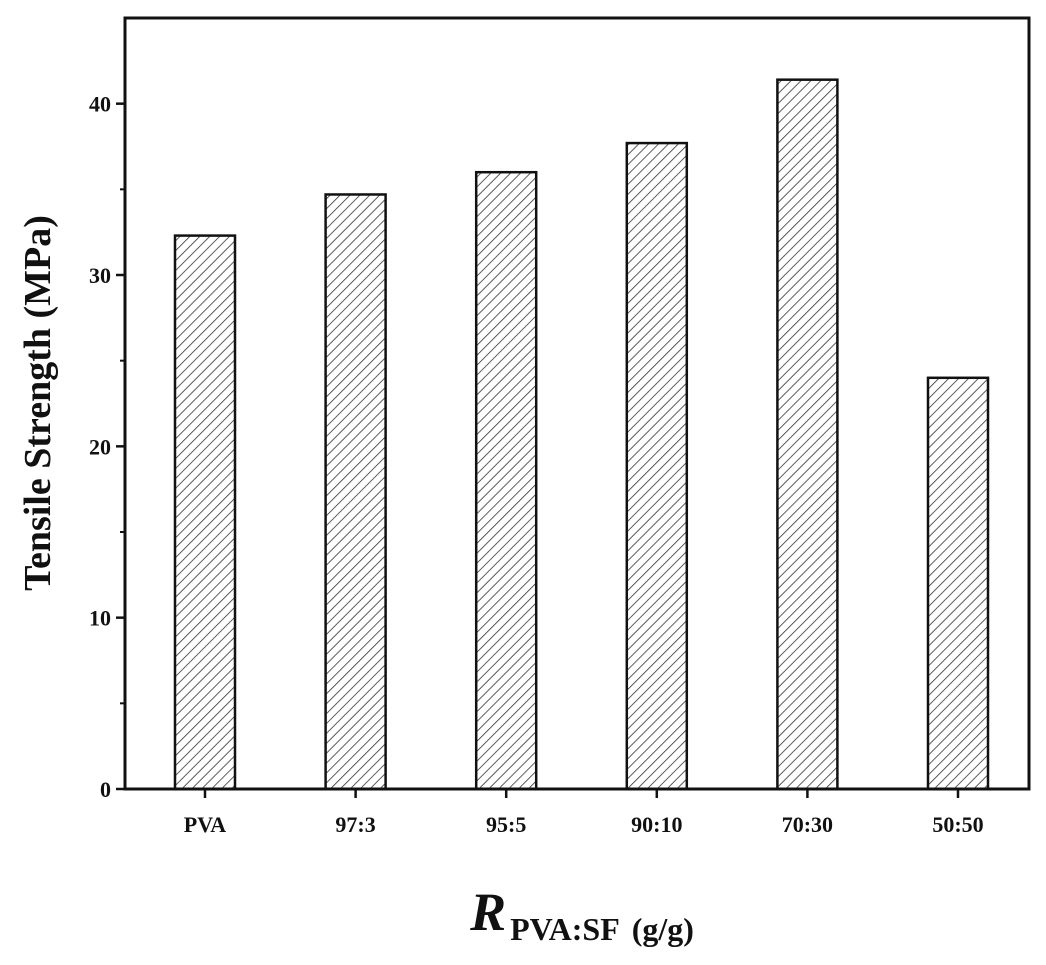 The image size is (1046, 965). I want to click on y-axis: 0 10 20 30 40, so click(107, 447).